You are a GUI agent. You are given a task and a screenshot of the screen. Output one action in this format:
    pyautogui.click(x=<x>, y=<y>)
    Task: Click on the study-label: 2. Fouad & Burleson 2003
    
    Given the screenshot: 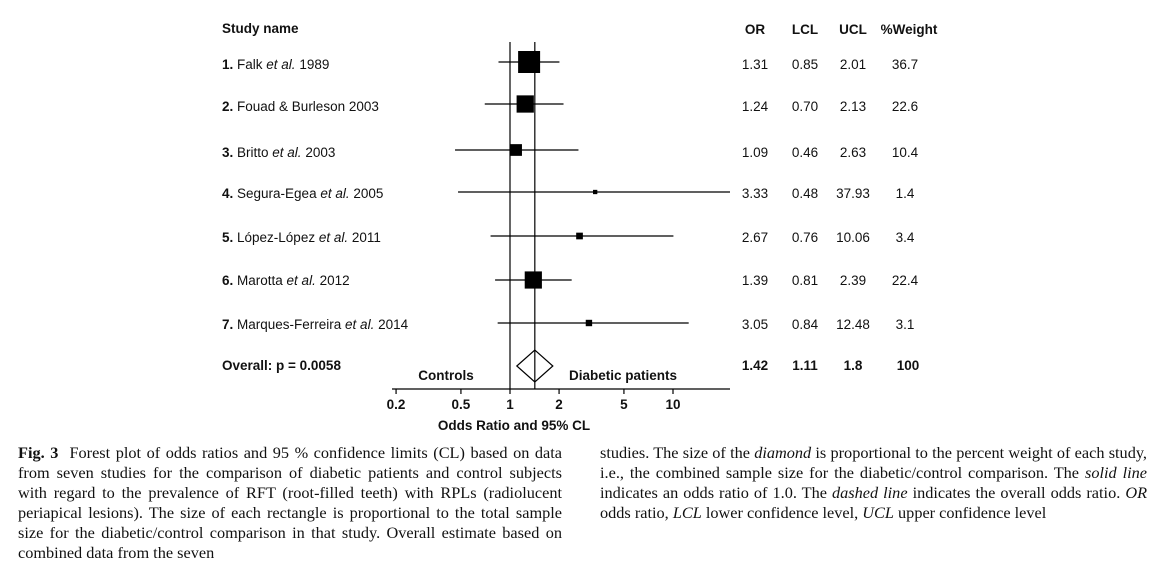 What is the action you would take?
    pyautogui.click(x=300, y=106)
    